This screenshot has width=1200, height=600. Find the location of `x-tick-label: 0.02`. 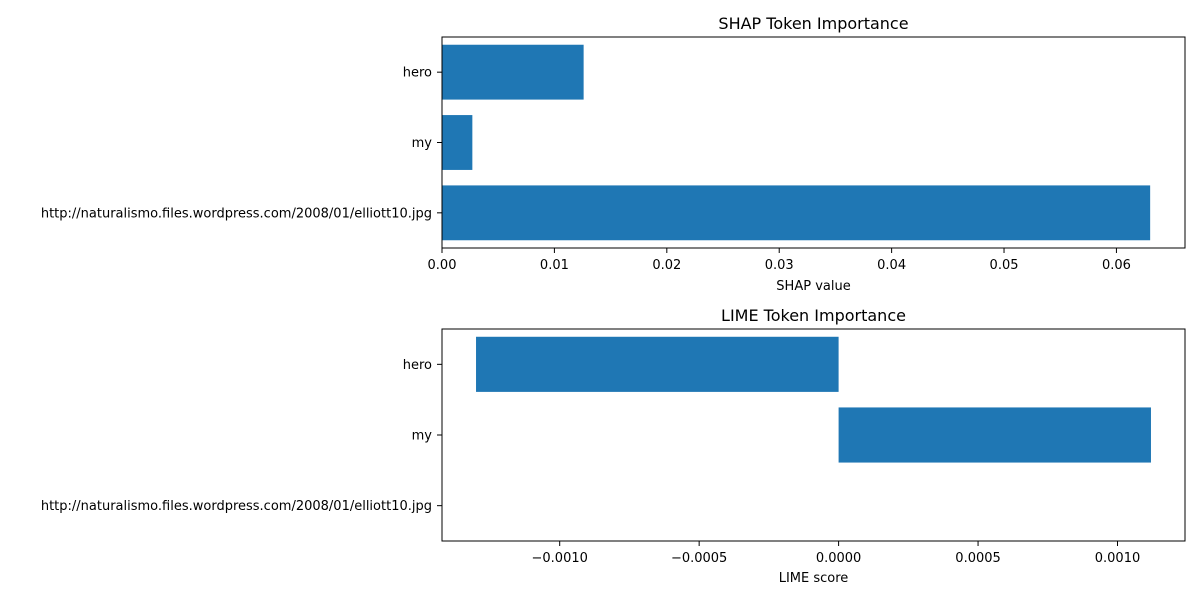

x-tick-label: 0.02 is located at coordinates (666, 265).